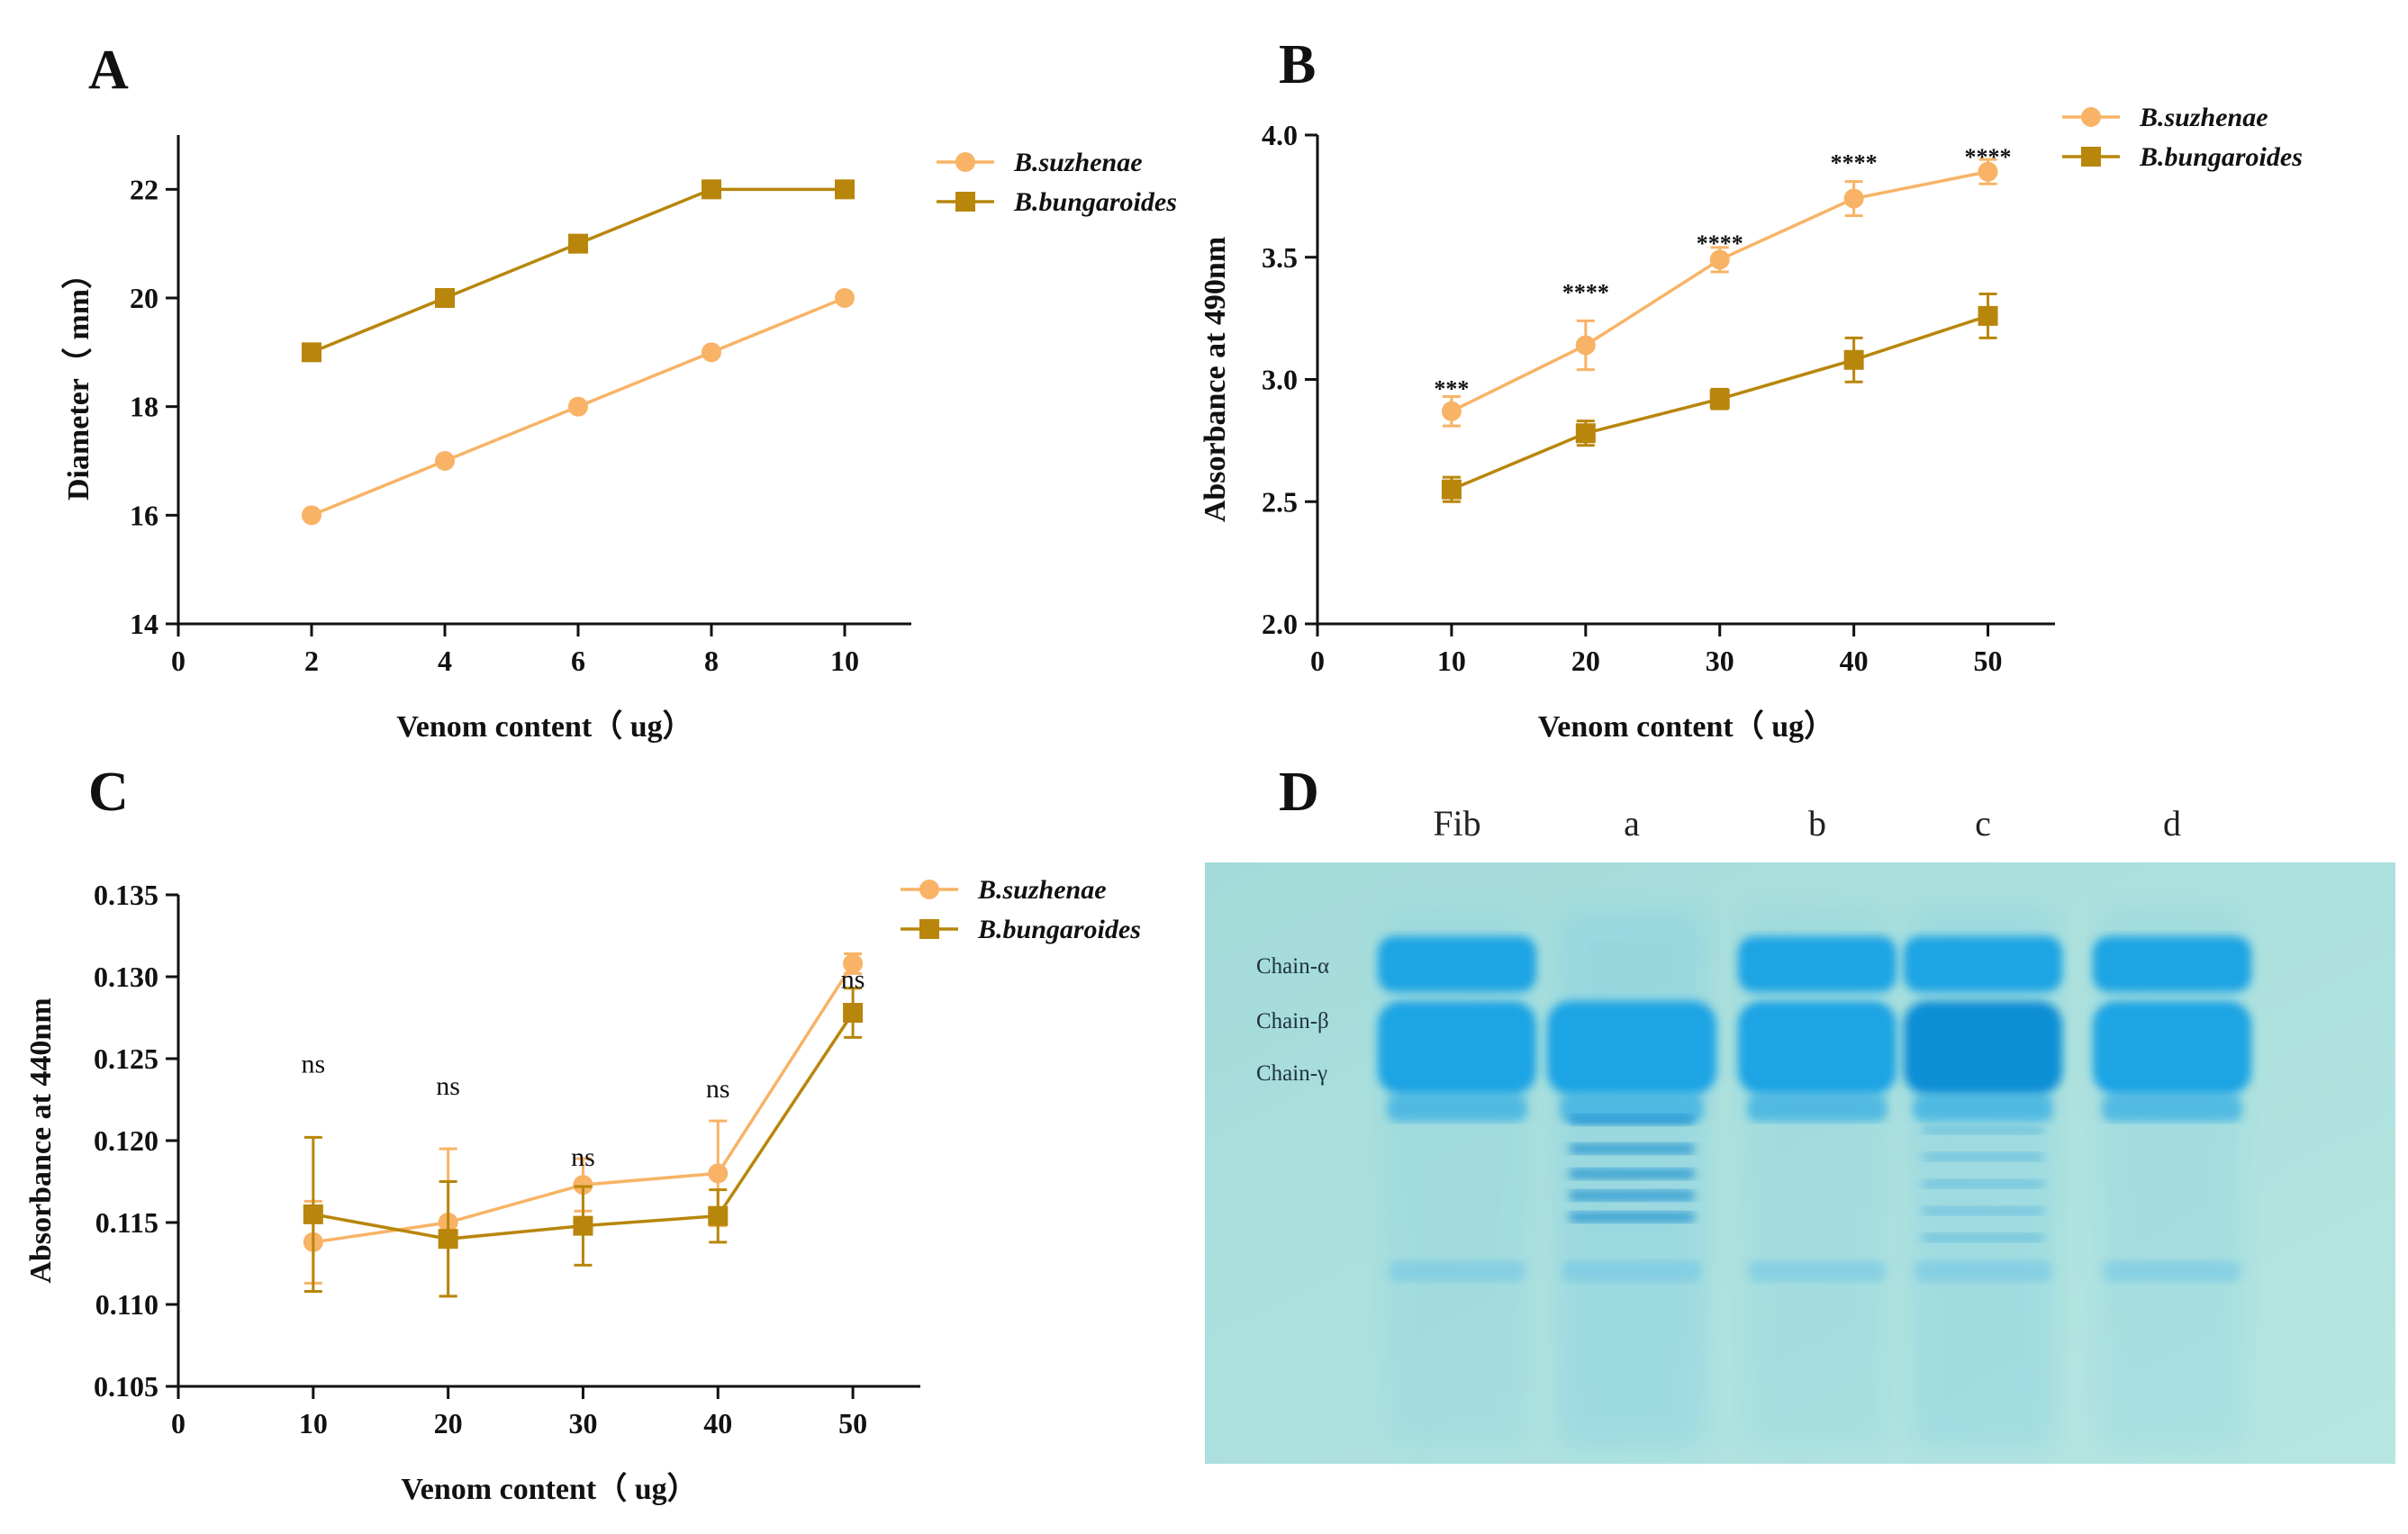 Image resolution: width=2408 pixels, height=1534 pixels. Describe the element at coordinates (578, 270) in the screenshot. I see `series-line-bungaroides-a` at that location.